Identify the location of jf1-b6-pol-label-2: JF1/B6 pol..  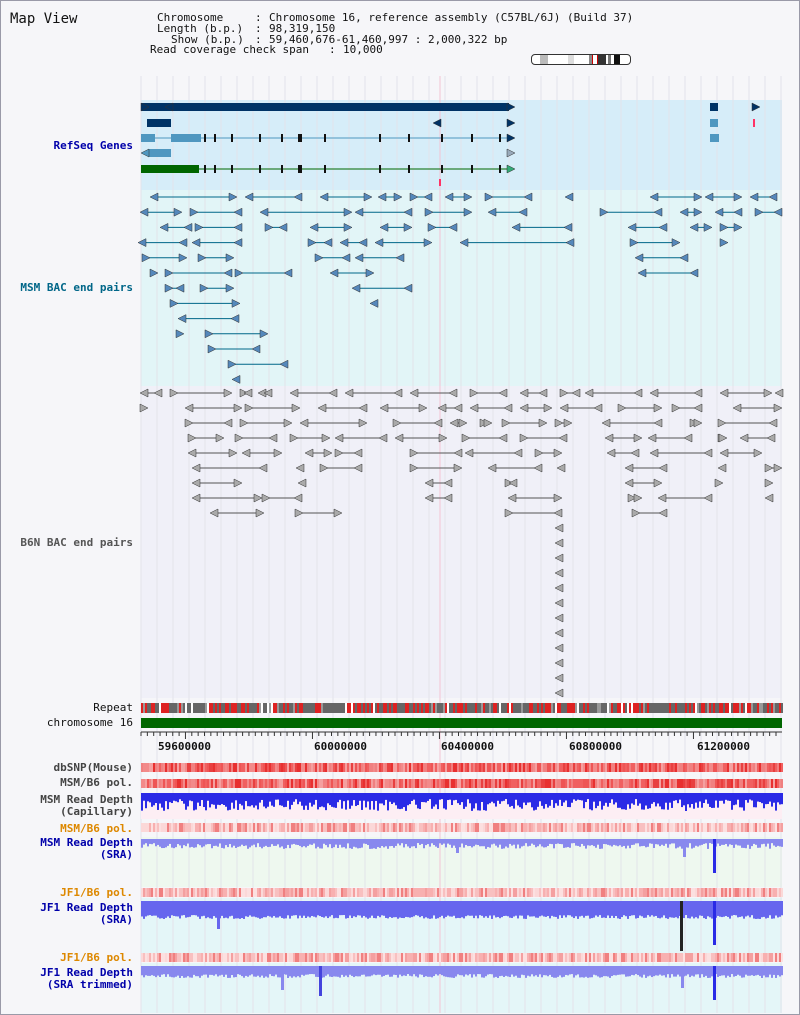
(96, 957).